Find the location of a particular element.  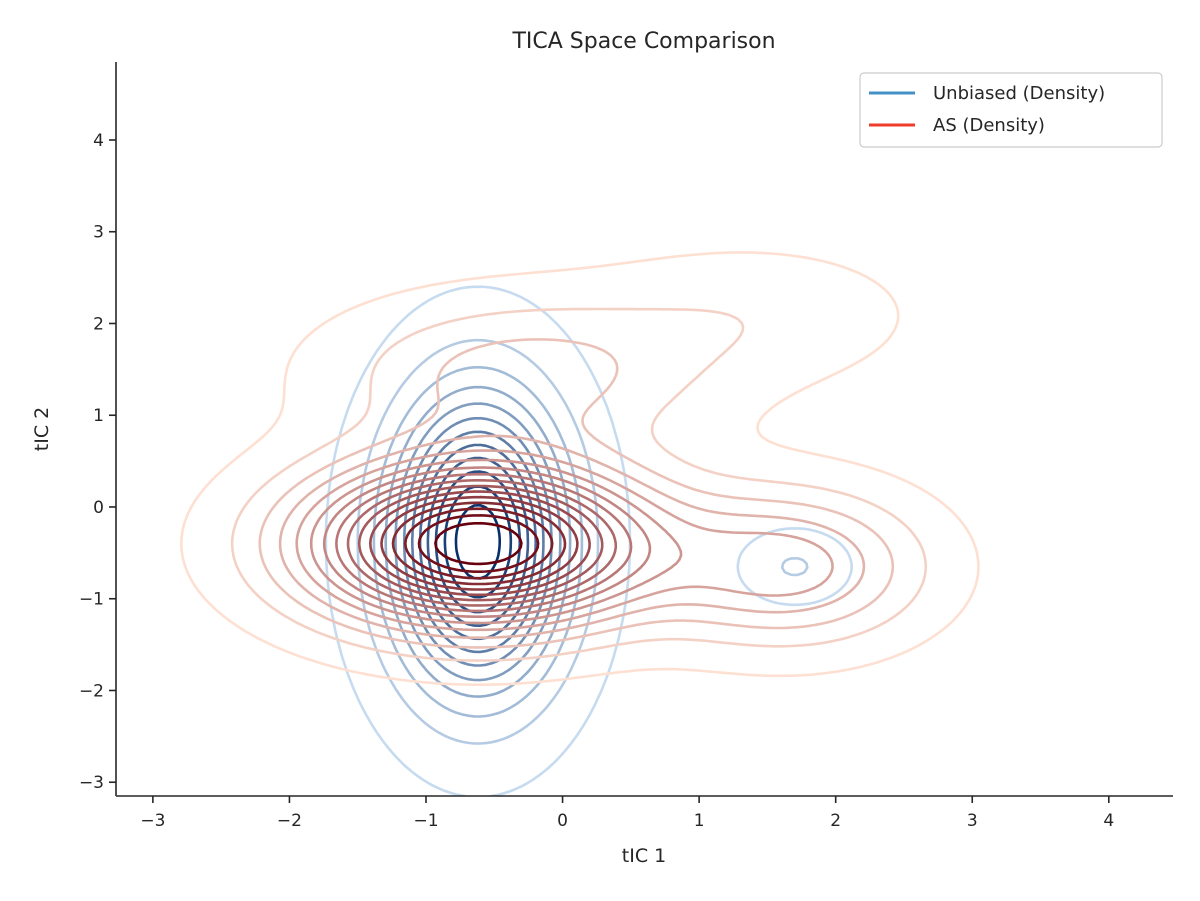

y-tick-label: −2 is located at coordinates (91, 691).